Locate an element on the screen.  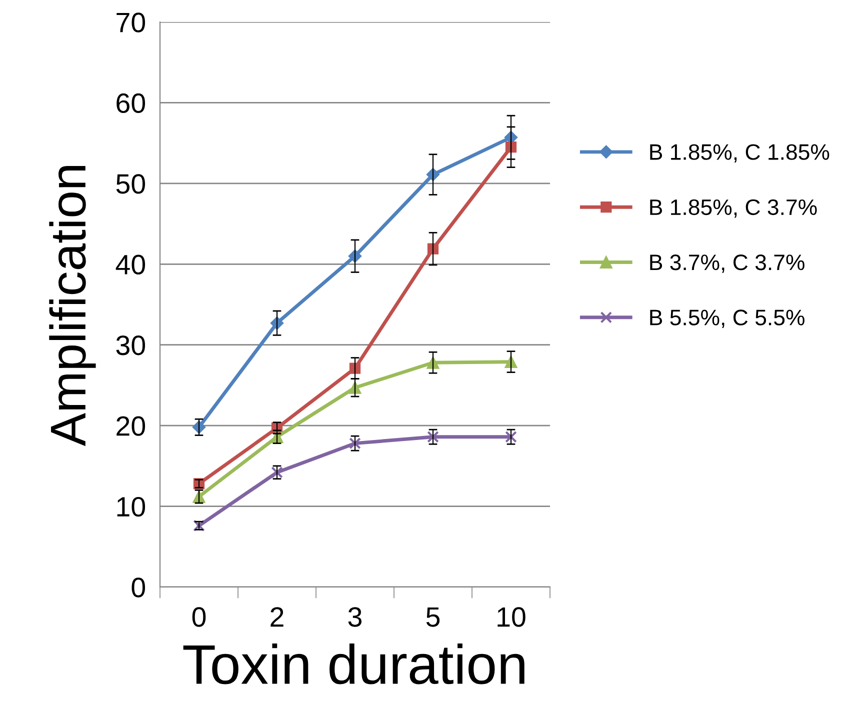
y-tick-label: 0 is located at coordinates (139, 588).